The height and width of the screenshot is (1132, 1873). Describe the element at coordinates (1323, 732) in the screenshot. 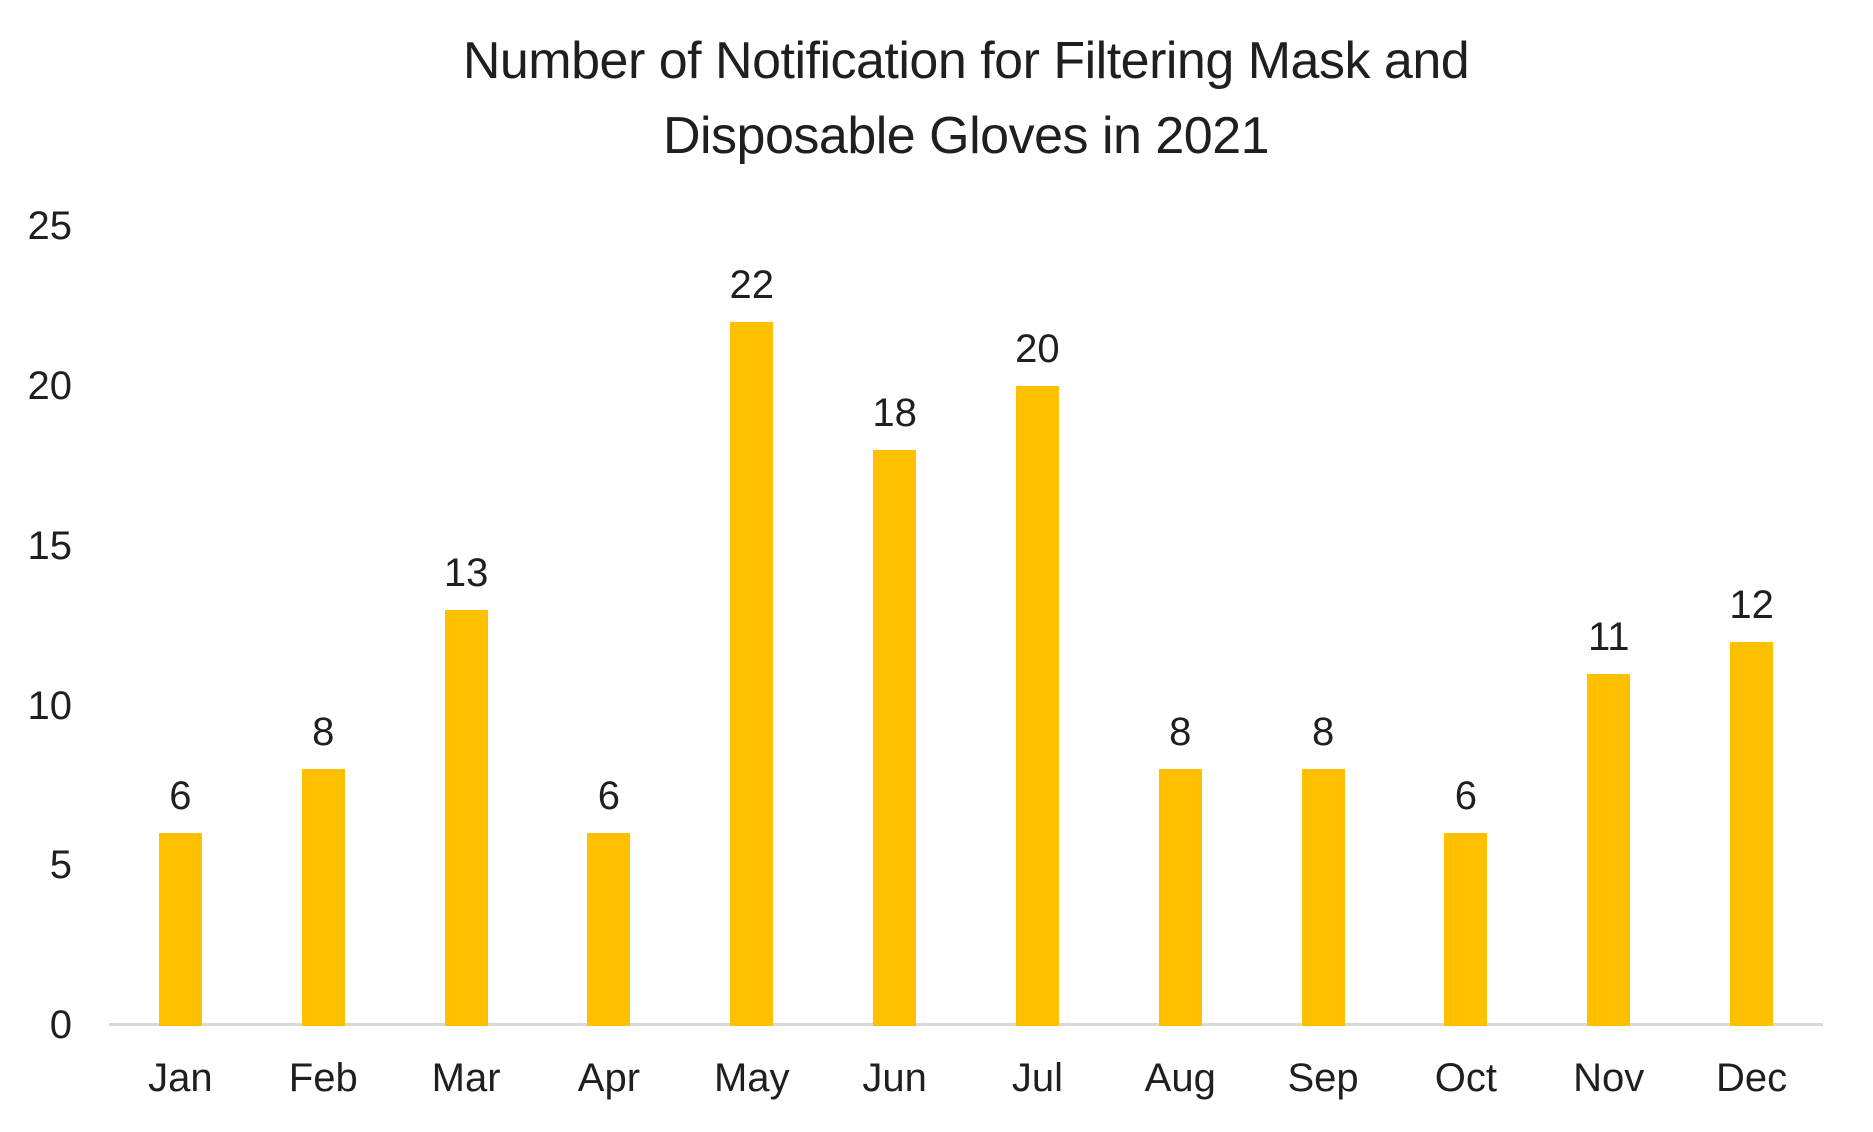

I see `data-label-sep: 8` at that location.